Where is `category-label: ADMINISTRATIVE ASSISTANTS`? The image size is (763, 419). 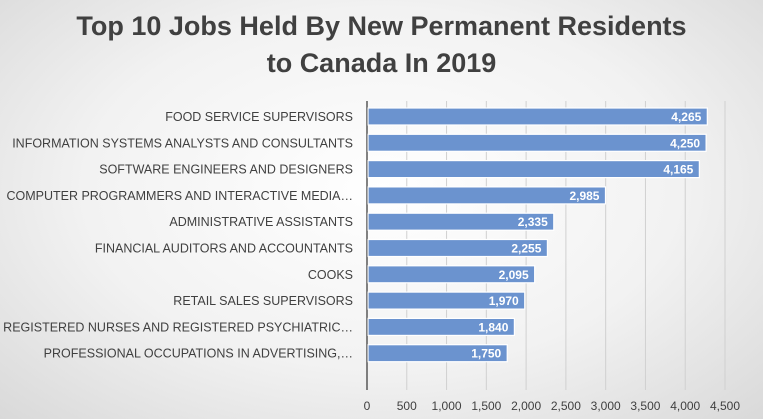
category-label: ADMINISTRATIVE ASSISTANTS is located at coordinates (261, 222).